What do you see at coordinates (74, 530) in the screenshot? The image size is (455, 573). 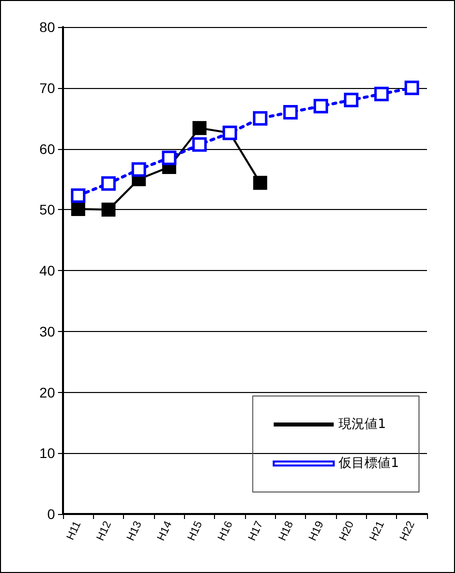 I see `x-tick-label: H11` at bounding box center [74, 530].